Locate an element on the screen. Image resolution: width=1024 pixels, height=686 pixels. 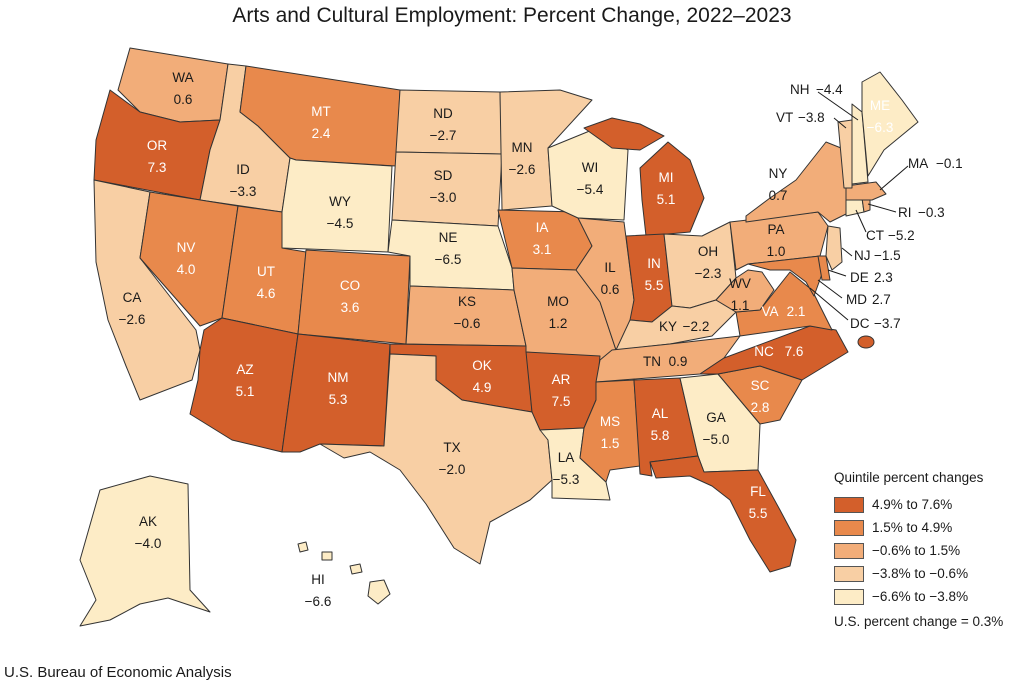
svg-text: −3.3 is located at coordinates (243, 191).